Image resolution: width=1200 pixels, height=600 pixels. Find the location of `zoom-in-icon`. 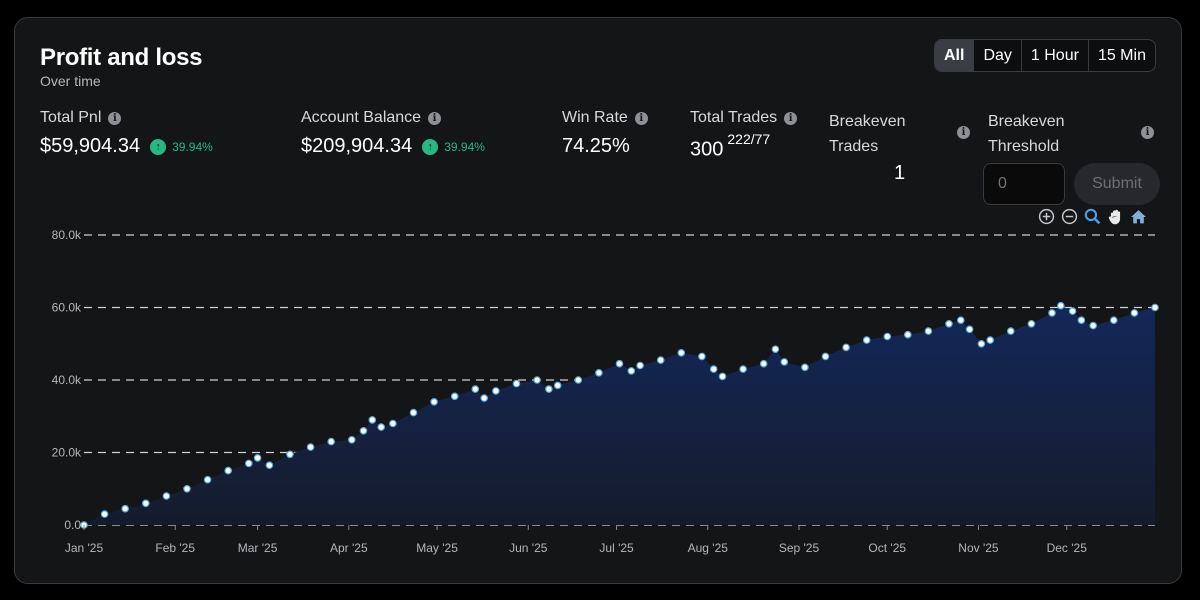

zoom-in-icon is located at coordinates (1046, 216).